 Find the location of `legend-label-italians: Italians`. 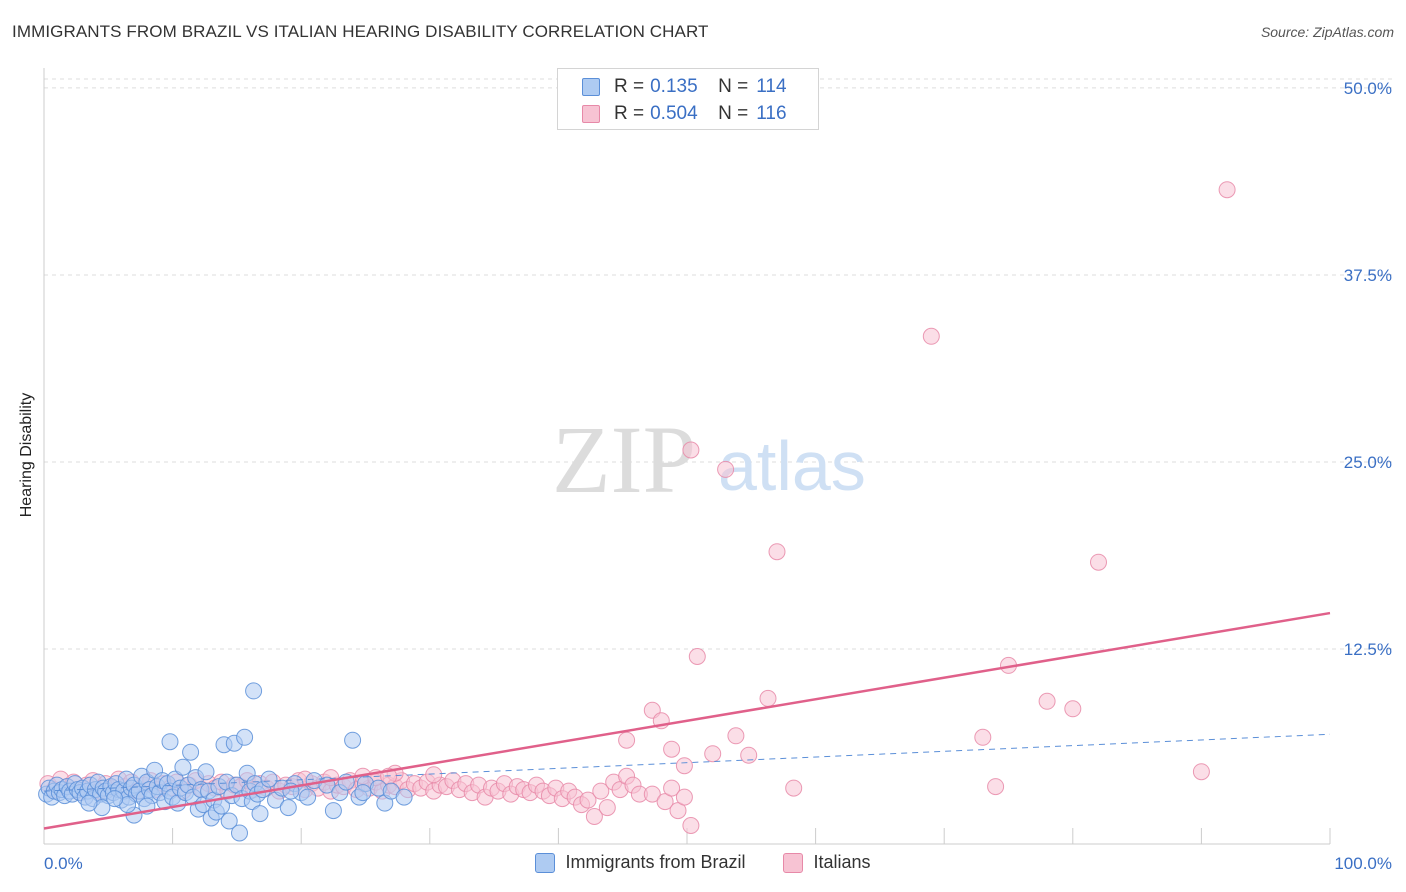

legend-label-italians: Italians is located at coordinates (842, 862).